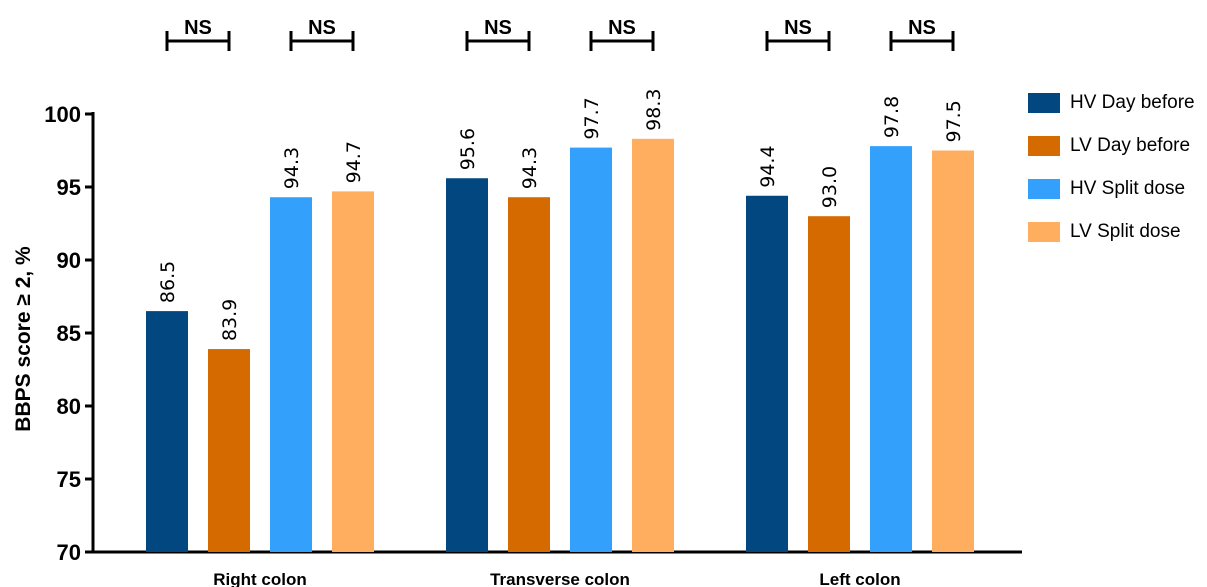 Image resolution: width=1207 pixels, height=587 pixels. What do you see at coordinates (1132, 102) in the screenshot?
I see `legend-label: HV Day before` at bounding box center [1132, 102].